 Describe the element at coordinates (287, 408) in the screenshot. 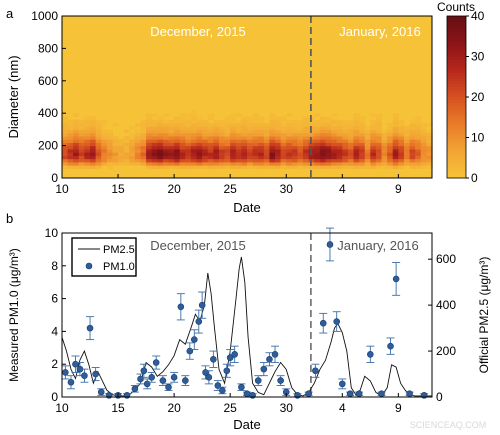

I see `x-tick-label: 30` at that location.